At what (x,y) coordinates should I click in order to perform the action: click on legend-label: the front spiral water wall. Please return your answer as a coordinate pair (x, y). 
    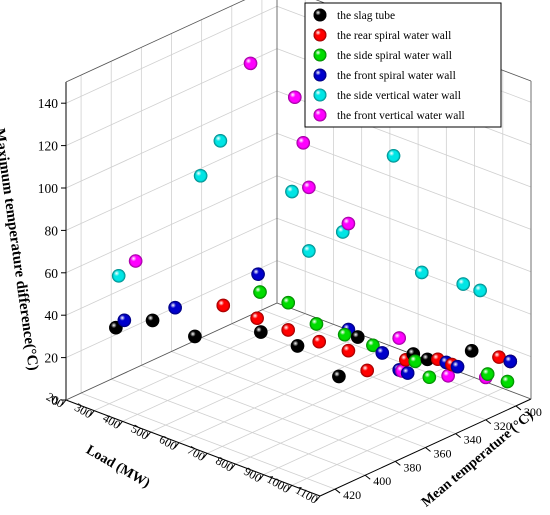
    Looking at the image, I should click on (396, 76).